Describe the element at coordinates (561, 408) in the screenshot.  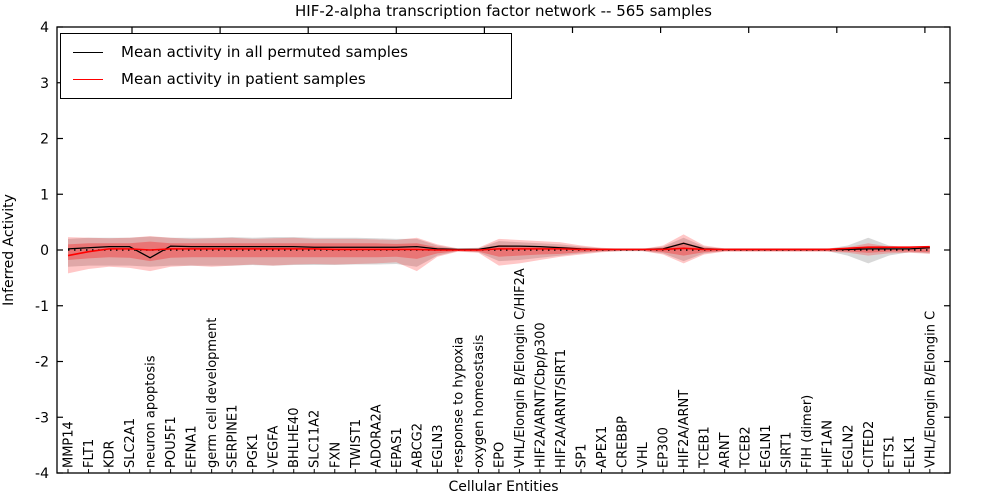
I see `x-tick-label: HIF2A/ARNT/SIRT1` at that location.